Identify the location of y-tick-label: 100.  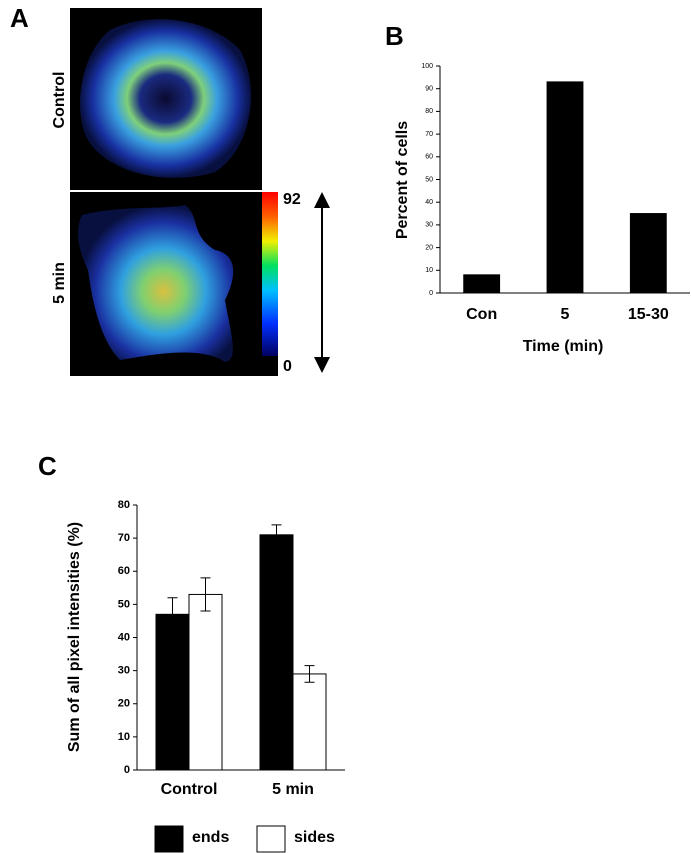
(427, 66).